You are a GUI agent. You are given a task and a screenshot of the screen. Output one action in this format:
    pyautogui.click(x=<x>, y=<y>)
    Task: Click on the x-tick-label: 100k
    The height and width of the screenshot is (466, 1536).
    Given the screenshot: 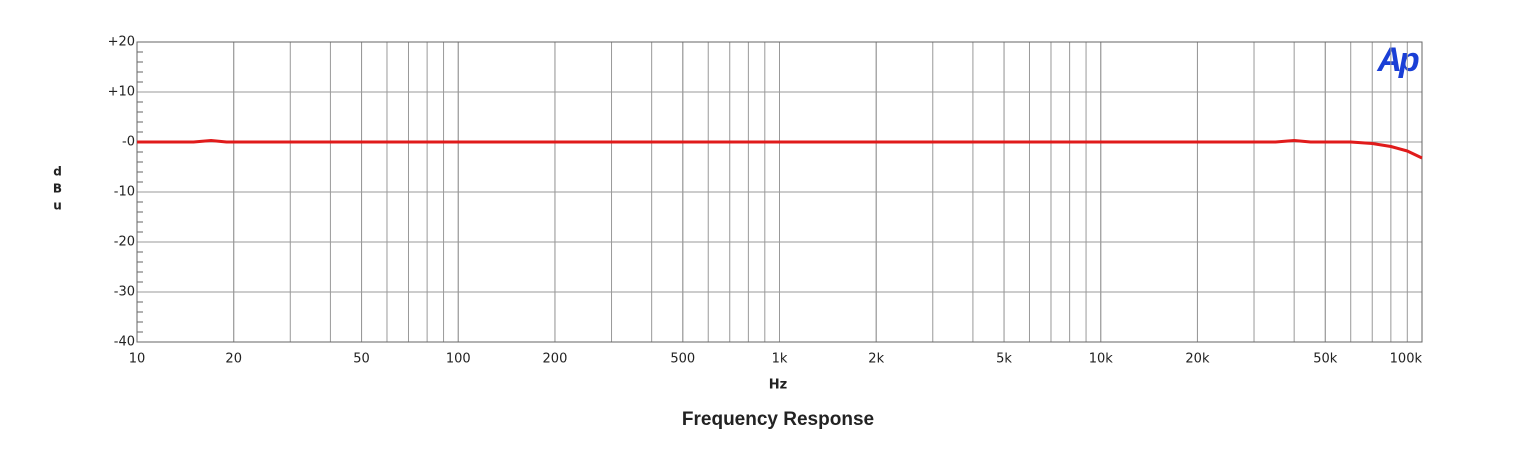 What is the action you would take?
    pyautogui.click(x=1406, y=359)
    